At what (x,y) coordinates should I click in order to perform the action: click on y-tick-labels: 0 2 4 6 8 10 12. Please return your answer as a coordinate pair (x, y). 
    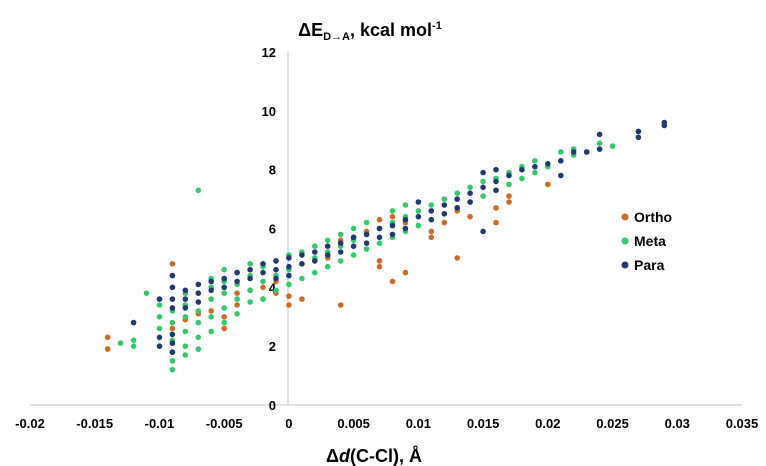
    Looking at the image, I should click on (269, 229).